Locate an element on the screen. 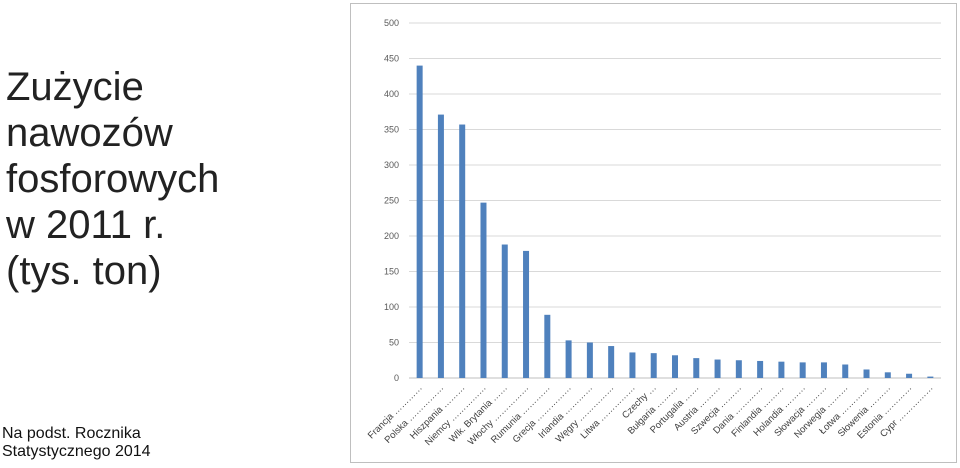 The width and height of the screenshot is (960, 468). slide-title-line: fosforowych is located at coordinates (113, 179).